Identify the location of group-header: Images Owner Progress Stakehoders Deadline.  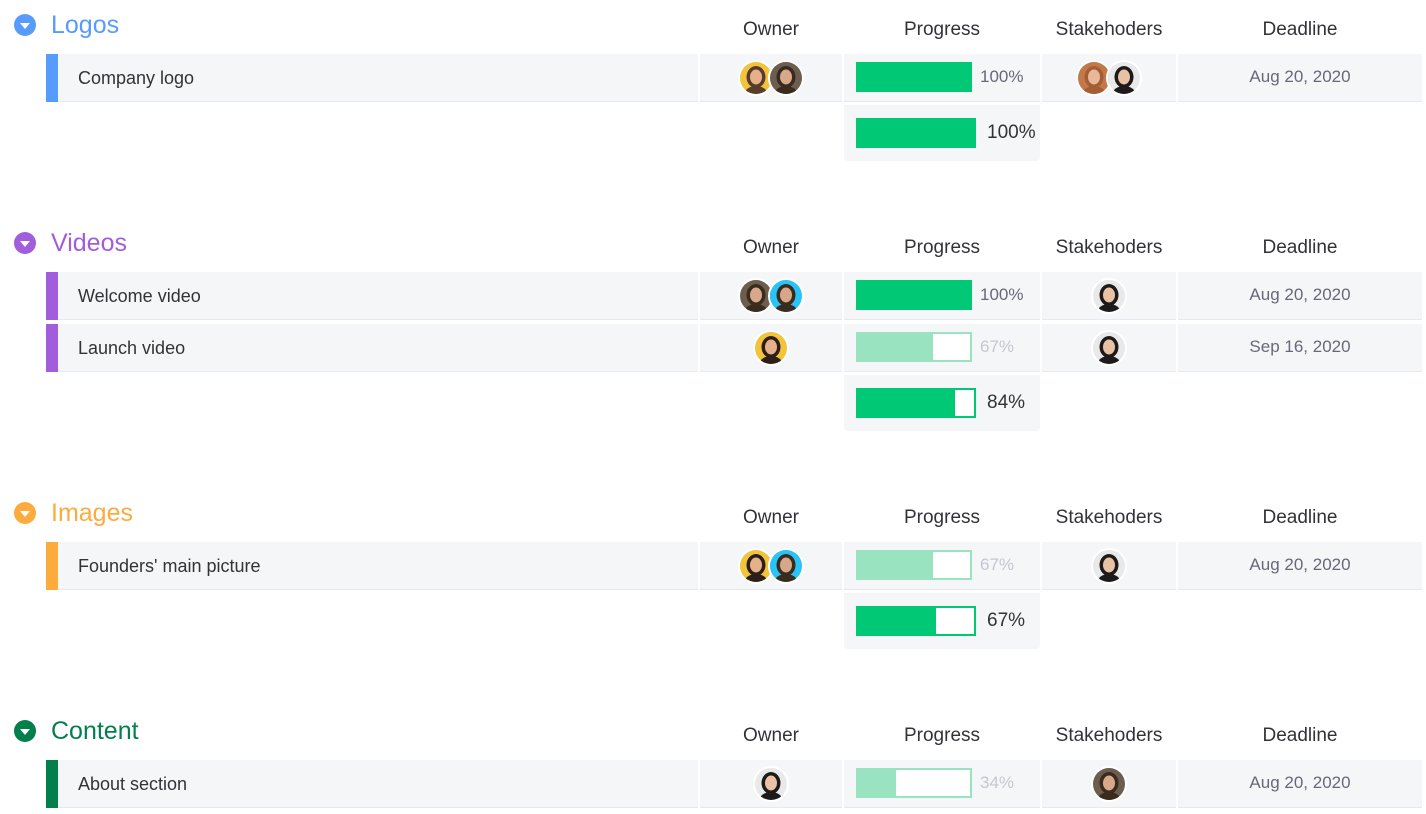
(713, 513).